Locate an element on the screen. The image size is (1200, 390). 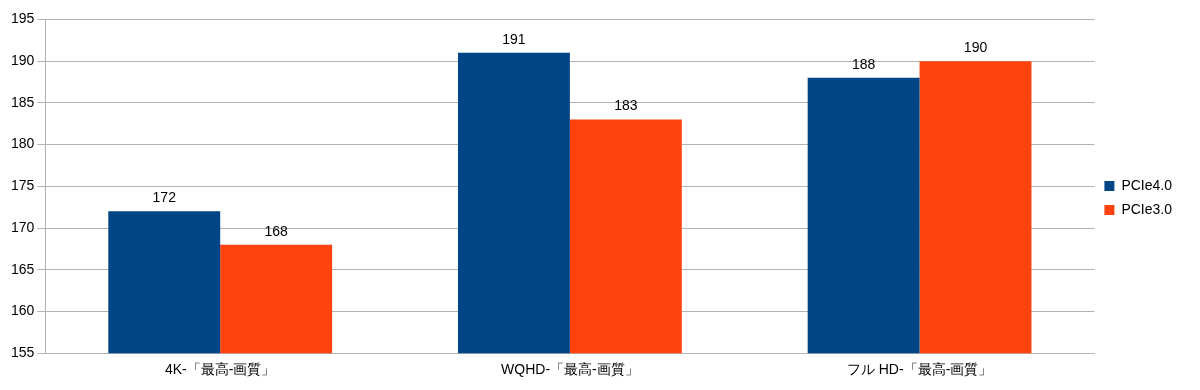
y-tick-label: 175 is located at coordinates (23, 185).